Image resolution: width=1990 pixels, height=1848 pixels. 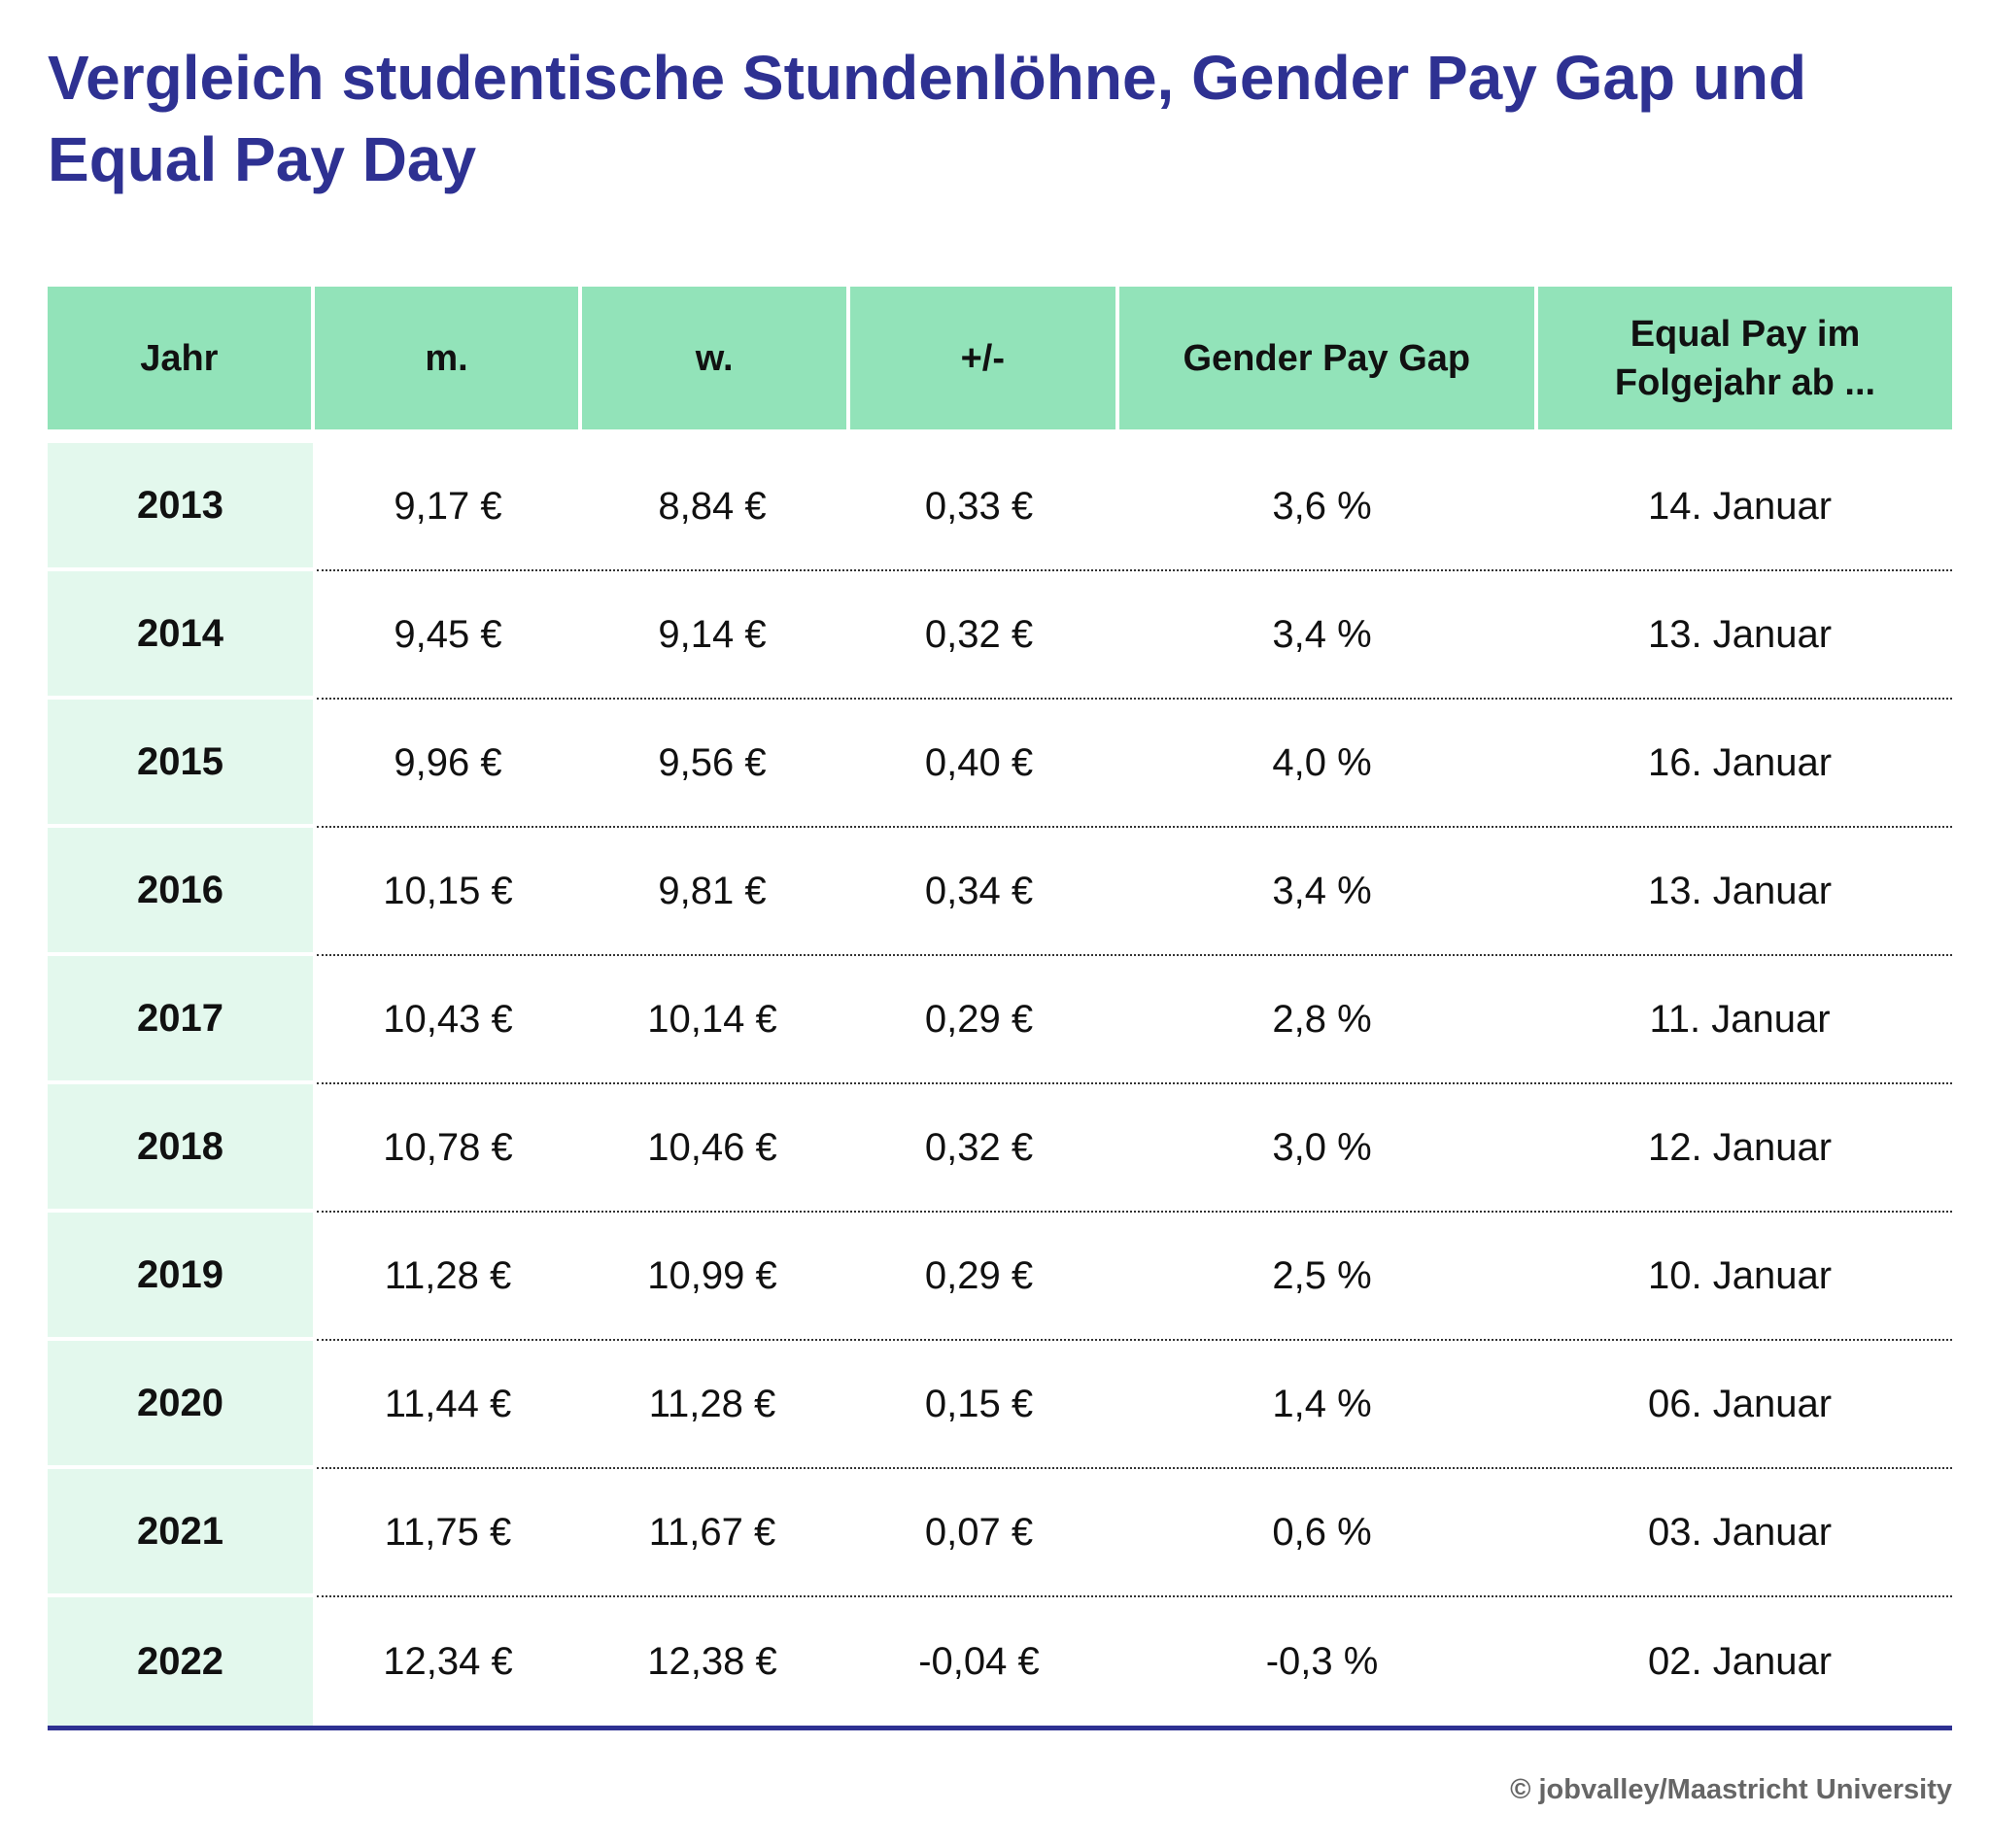 I want to click on cell-female-wage: 10,14 €, so click(x=712, y=1019).